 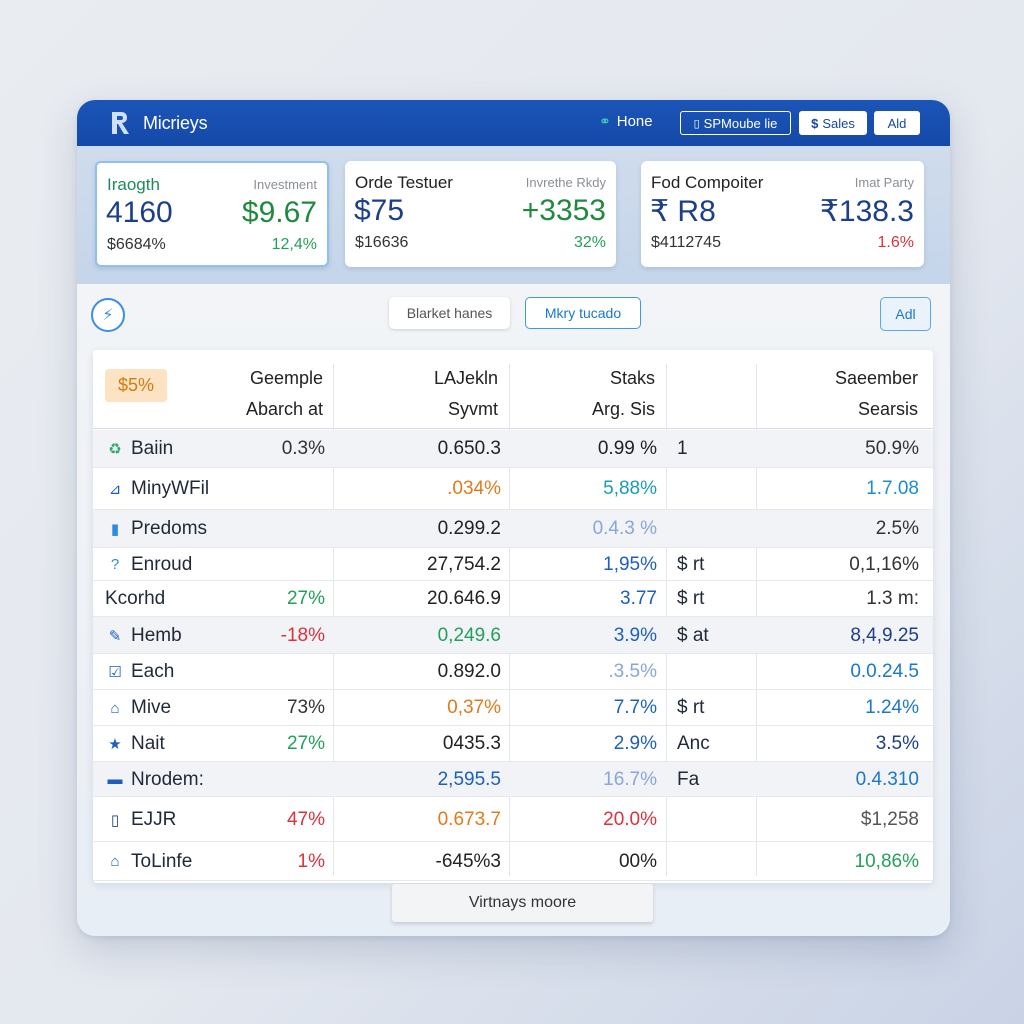 I want to click on row-value: 0435.3, so click(x=471, y=743).